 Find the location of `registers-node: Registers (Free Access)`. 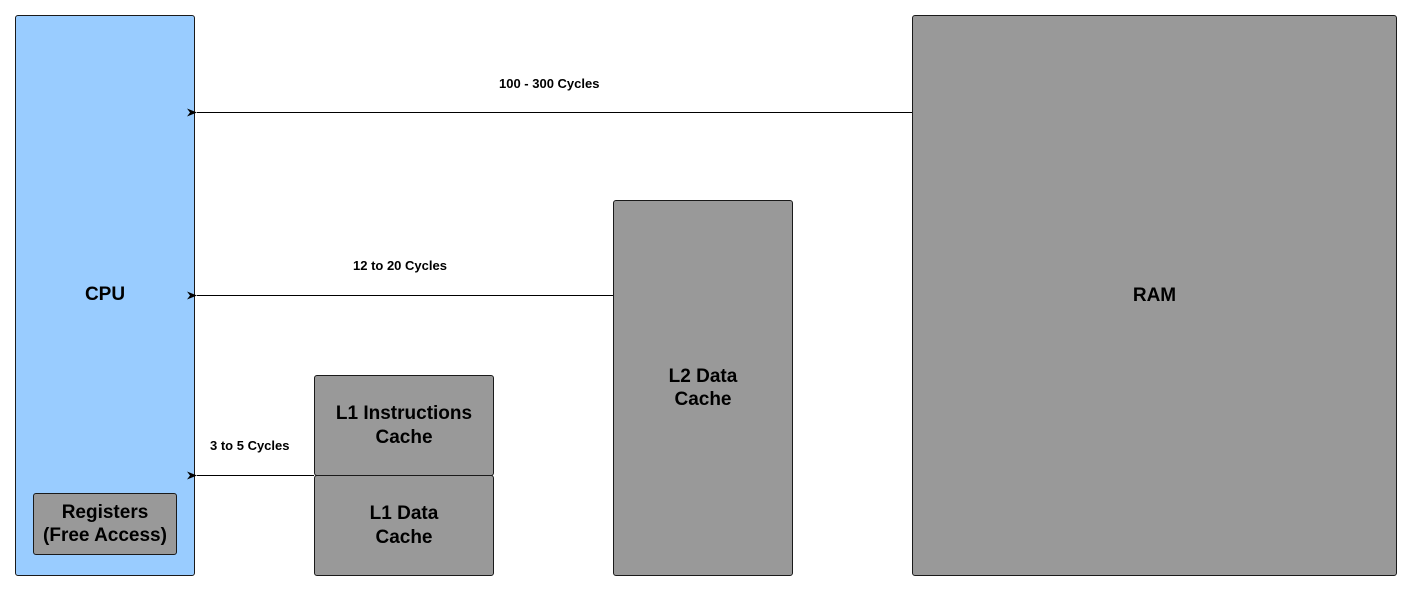

registers-node: Registers (Free Access) is located at coordinates (105, 524).